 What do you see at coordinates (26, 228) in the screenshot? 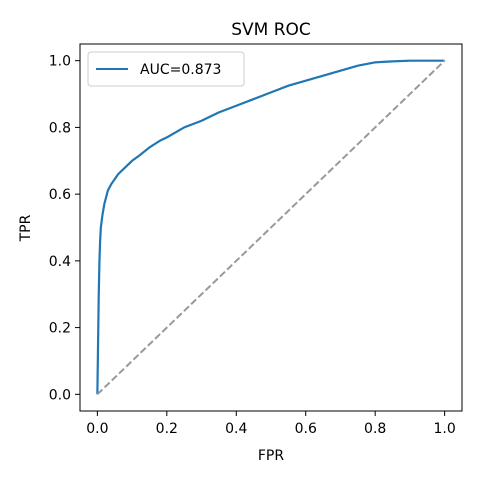
I see `y-axis-label: TPR` at bounding box center [26, 228].